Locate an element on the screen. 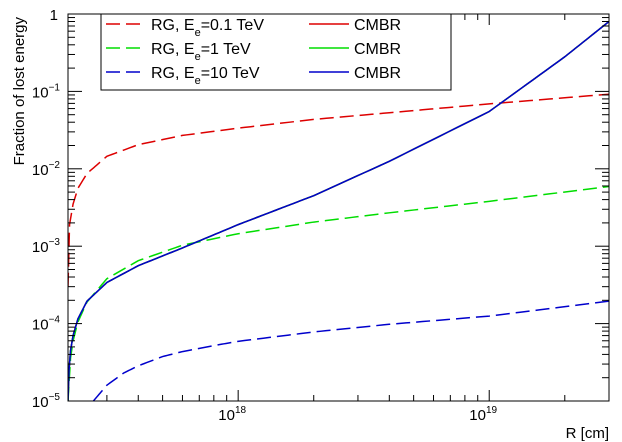 This screenshot has width=622, height=442. y-tick-label: 10⁻² is located at coordinates (46, 169).